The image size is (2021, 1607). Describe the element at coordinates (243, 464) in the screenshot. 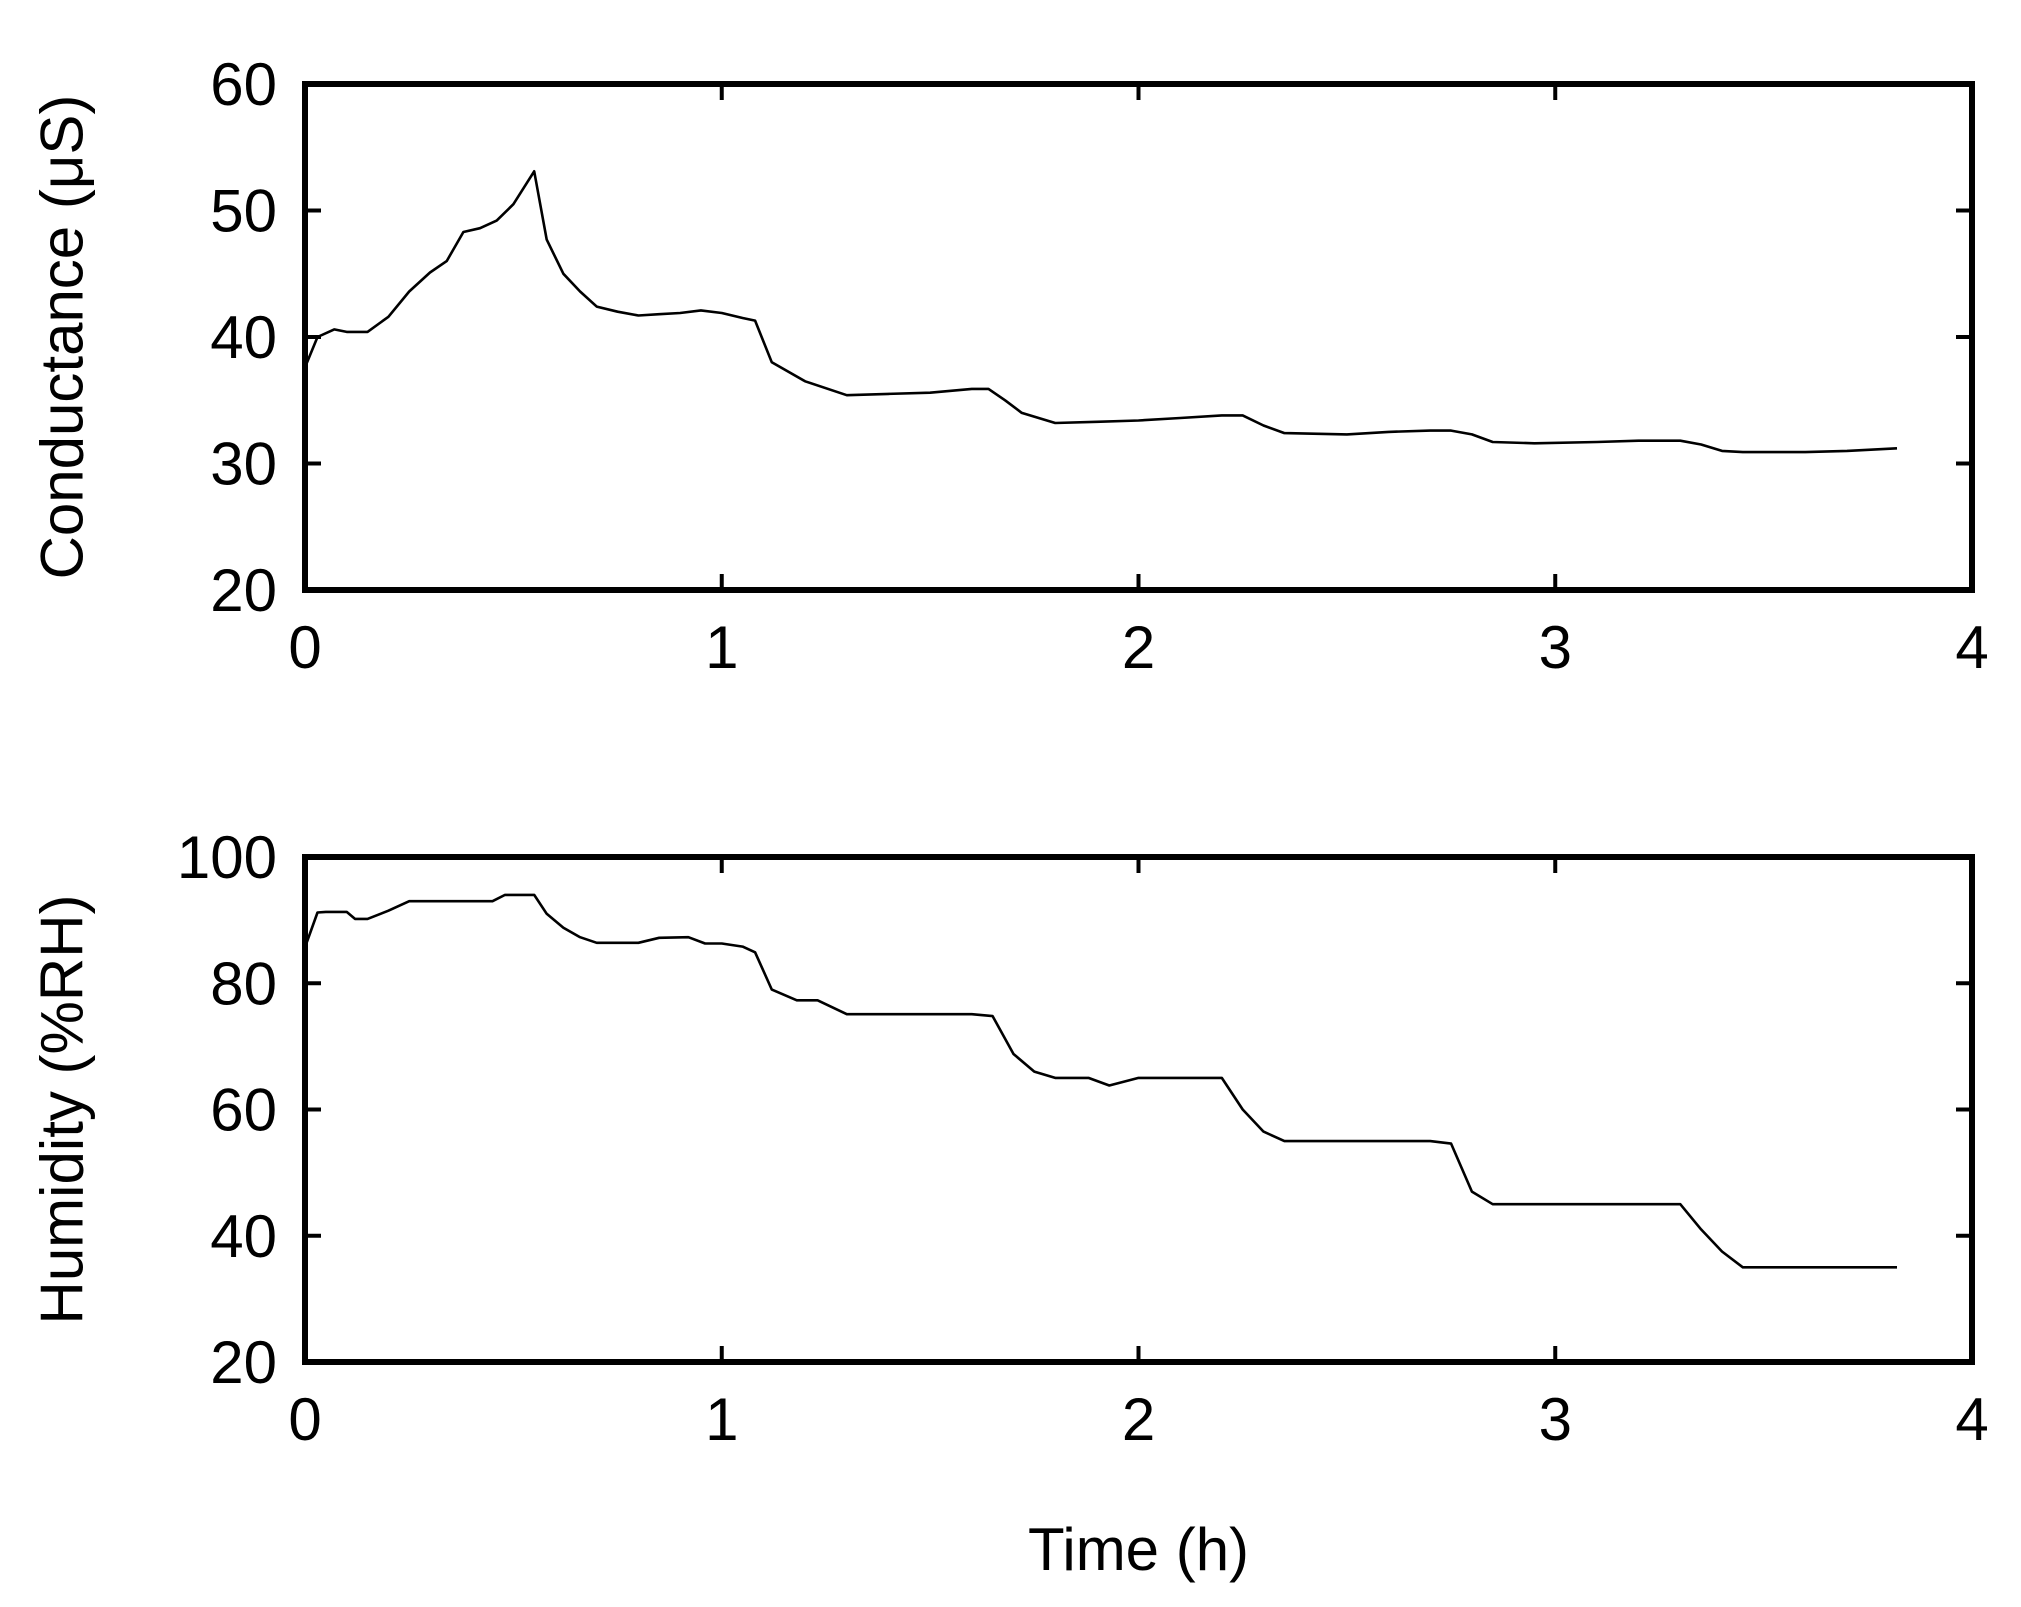

I see `y-tick-label: 30` at that location.